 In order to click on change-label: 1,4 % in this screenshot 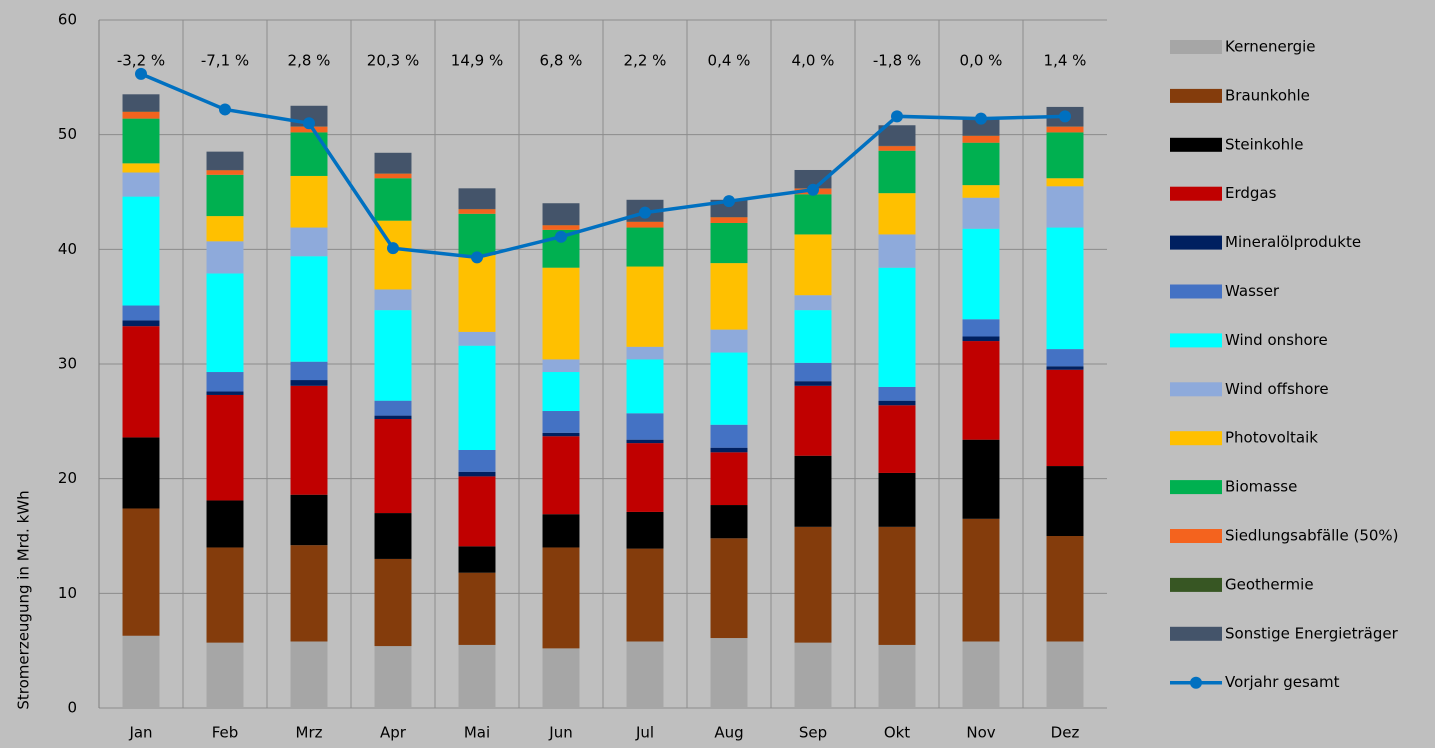, I will do `click(1065, 61)`.